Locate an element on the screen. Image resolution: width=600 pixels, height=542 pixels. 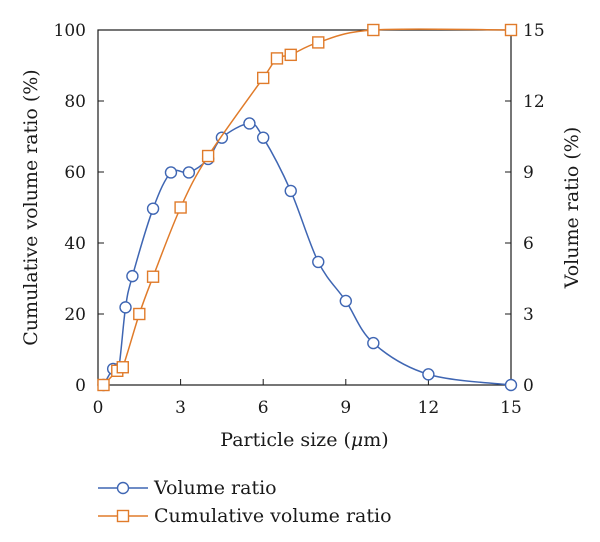
legend-item-cumulative-volume-ratio: Cumulative volume ratio is located at coordinates (245, 516).